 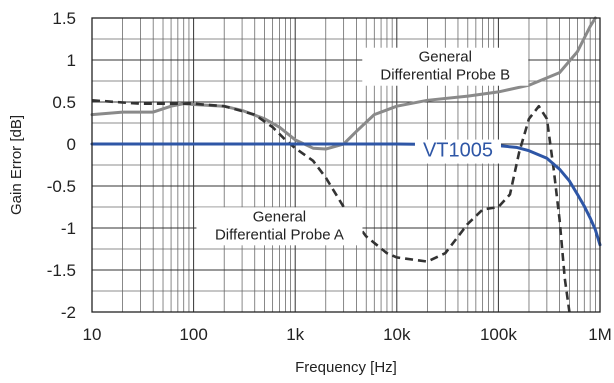 I want to click on y-tick-label: -1, so click(x=68, y=228).